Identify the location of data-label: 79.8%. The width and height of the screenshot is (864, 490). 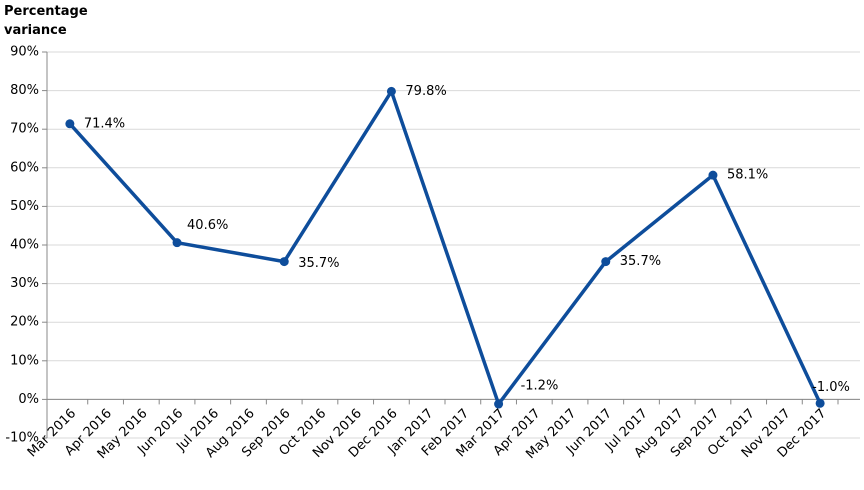
(425, 91).